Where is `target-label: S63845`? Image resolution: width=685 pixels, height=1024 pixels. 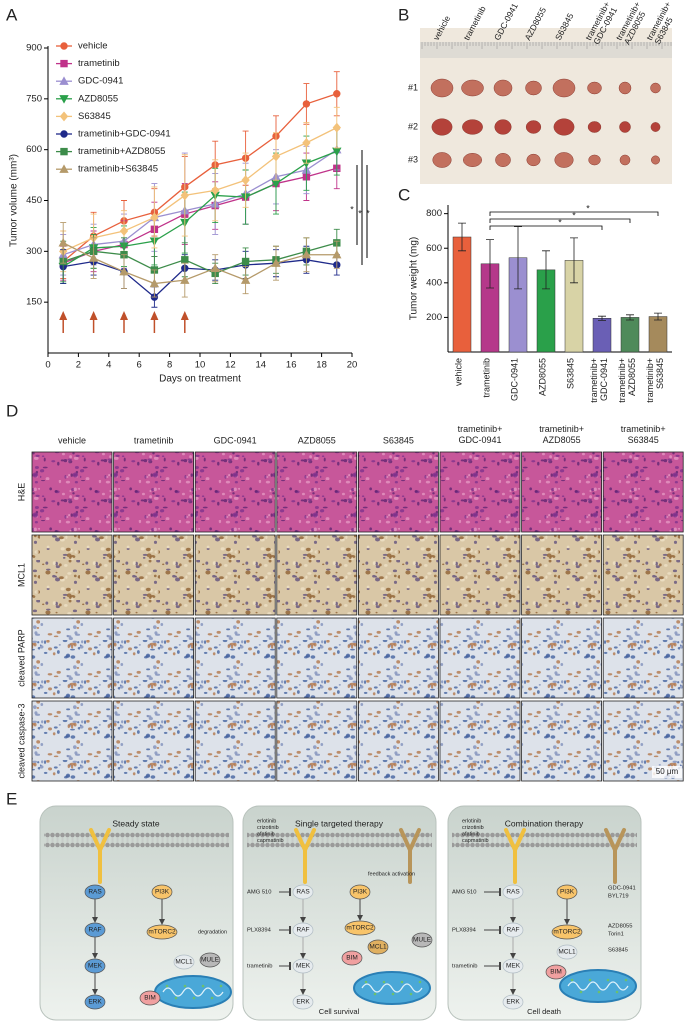
target-label: S63845 is located at coordinates (618, 951).